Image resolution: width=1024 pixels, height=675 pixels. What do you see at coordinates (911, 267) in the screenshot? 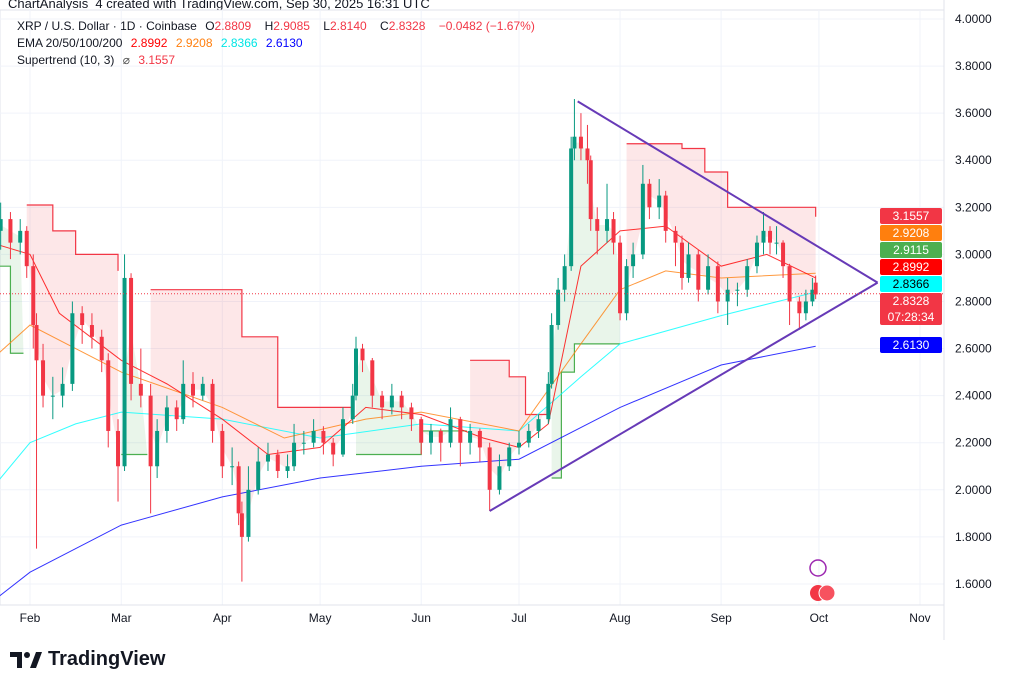
I see `price-label: 2.8992` at bounding box center [911, 267].